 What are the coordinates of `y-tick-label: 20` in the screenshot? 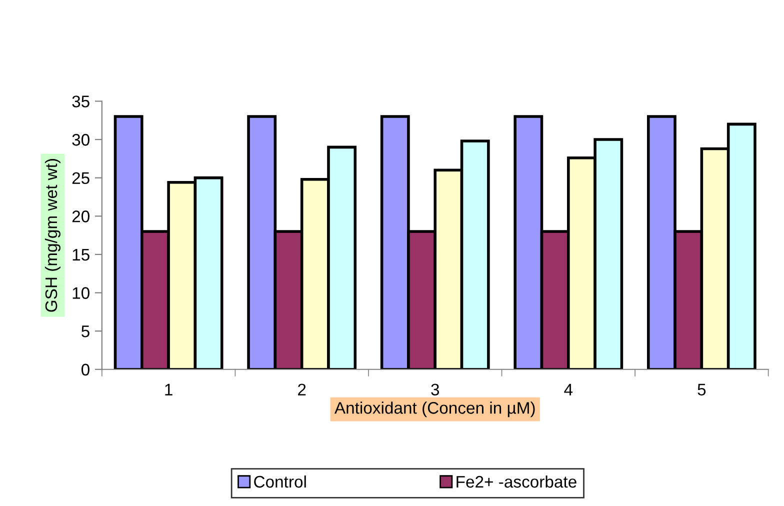 It's located at (81, 216).